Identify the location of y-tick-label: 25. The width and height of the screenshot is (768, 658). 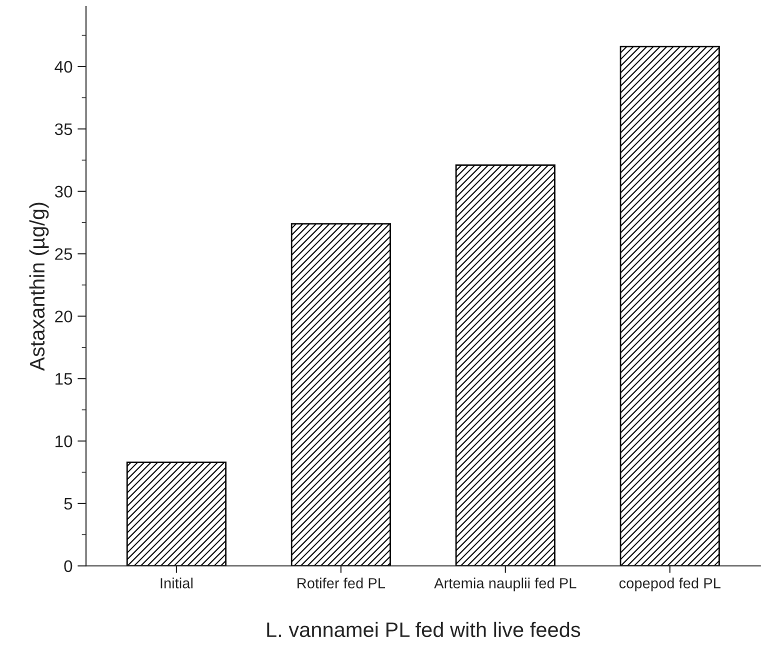
(63, 254).